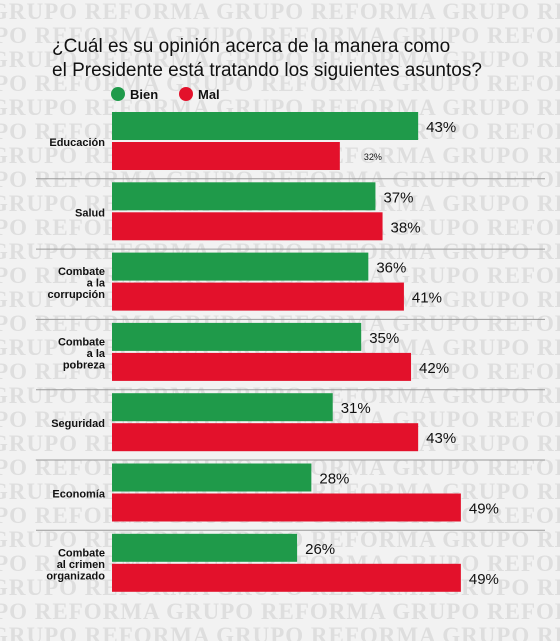  I want to click on legend-swatch-mal, so click(186, 94).